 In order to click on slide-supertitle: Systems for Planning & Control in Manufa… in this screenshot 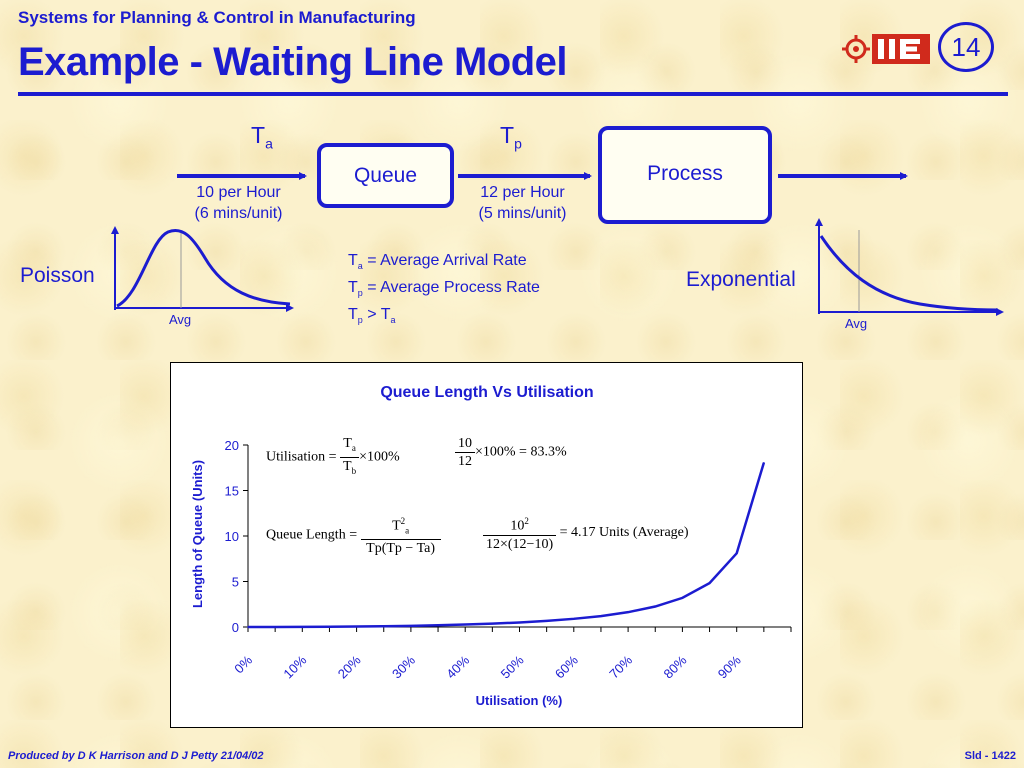, I will do `click(217, 17)`.